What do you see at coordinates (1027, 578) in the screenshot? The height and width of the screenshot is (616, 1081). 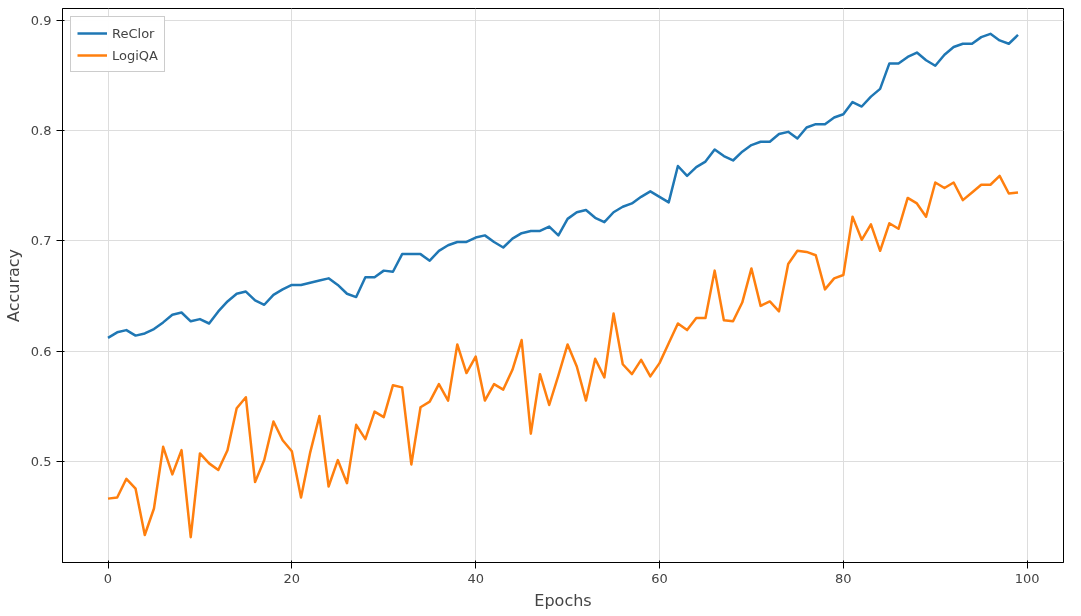 I see `x-tick-label: 100` at bounding box center [1027, 578].